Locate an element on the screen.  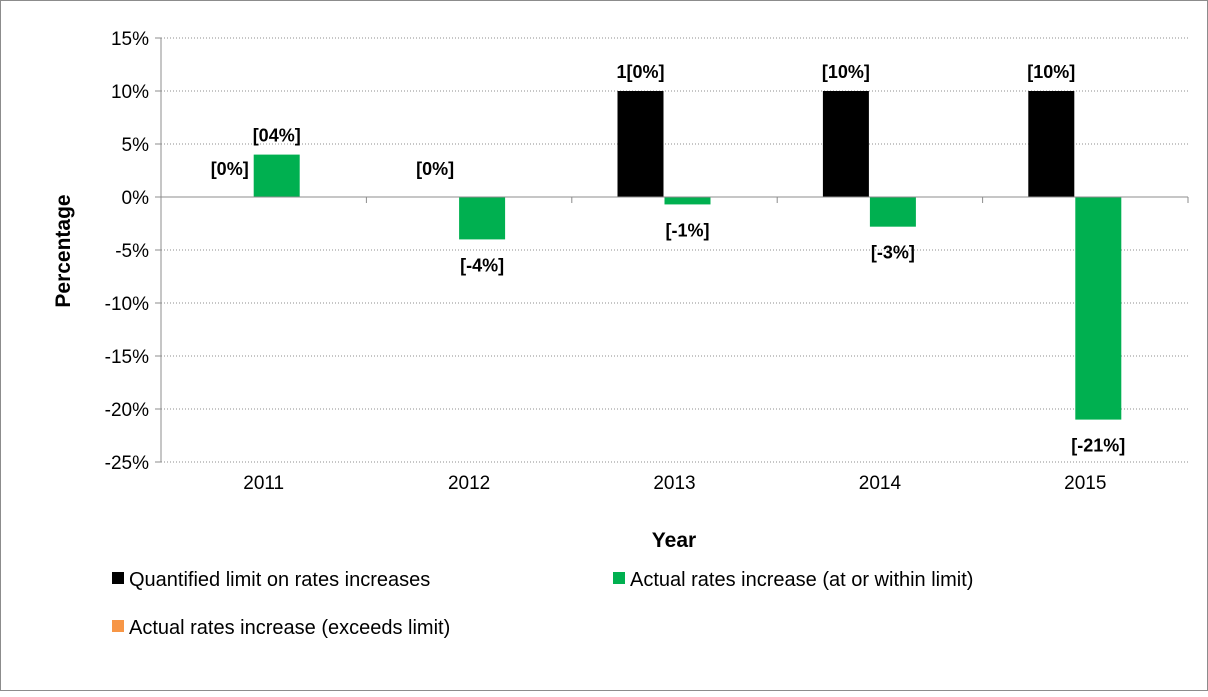
bar-0-2014 is located at coordinates (845, 144).